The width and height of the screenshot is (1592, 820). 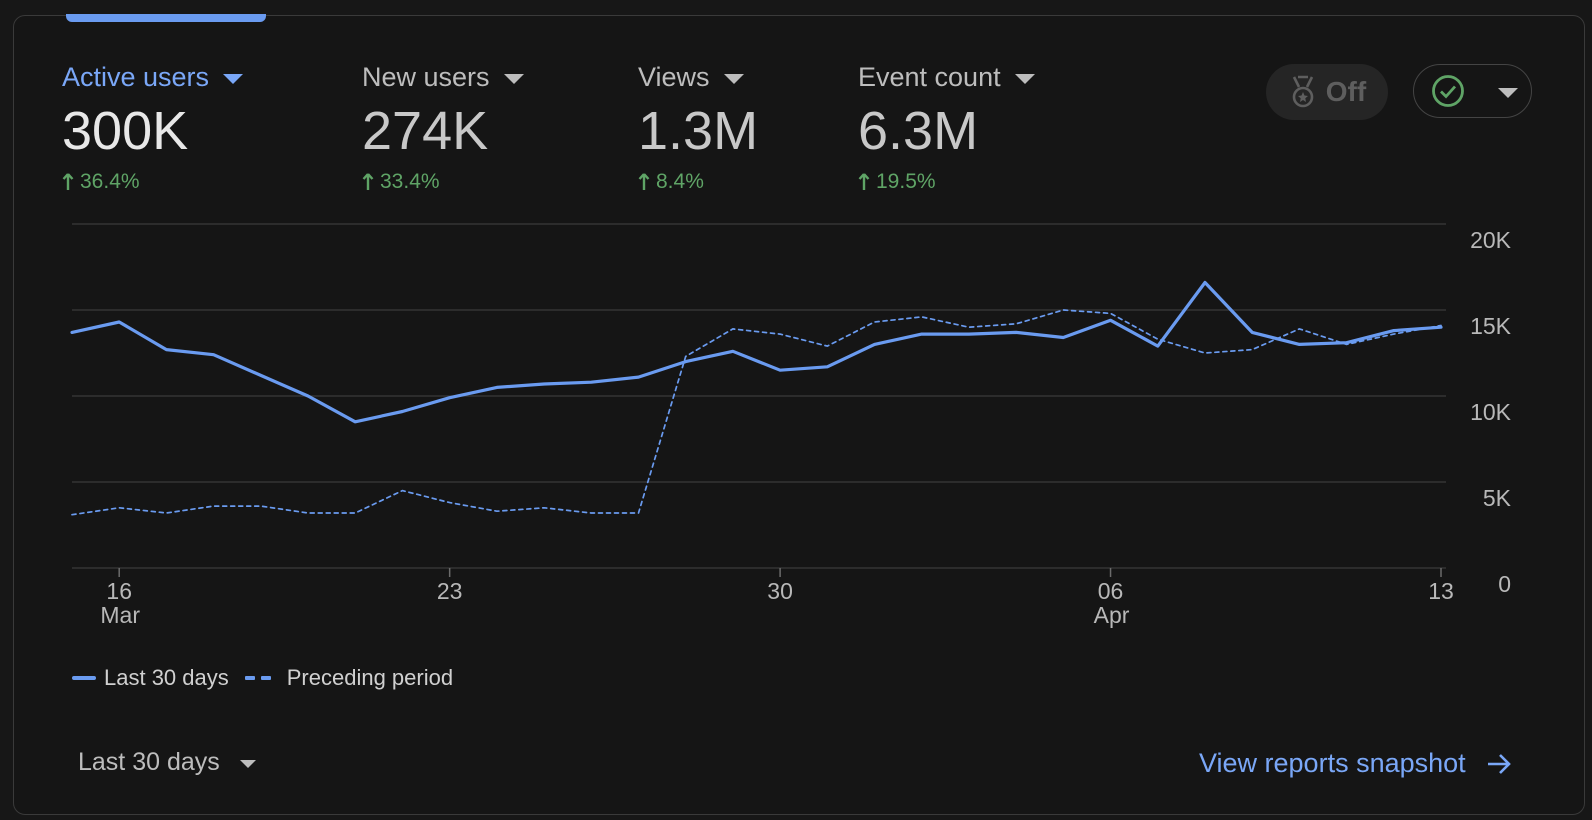 I want to click on legend-dashed-swatch, so click(x=260, y=678).